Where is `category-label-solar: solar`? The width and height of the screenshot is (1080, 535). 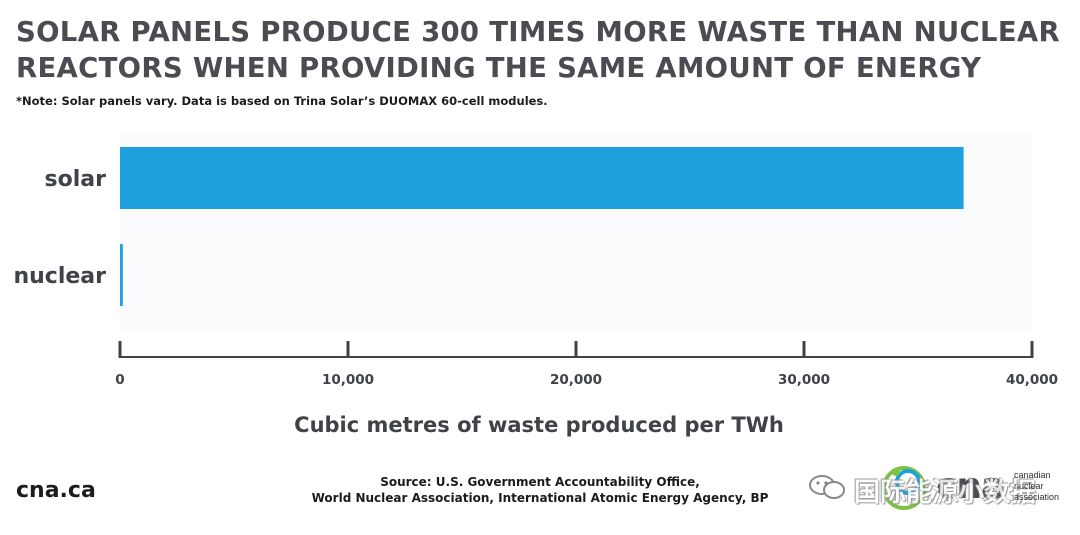
category-label-solar: solar is located at coordinates (76, 179).